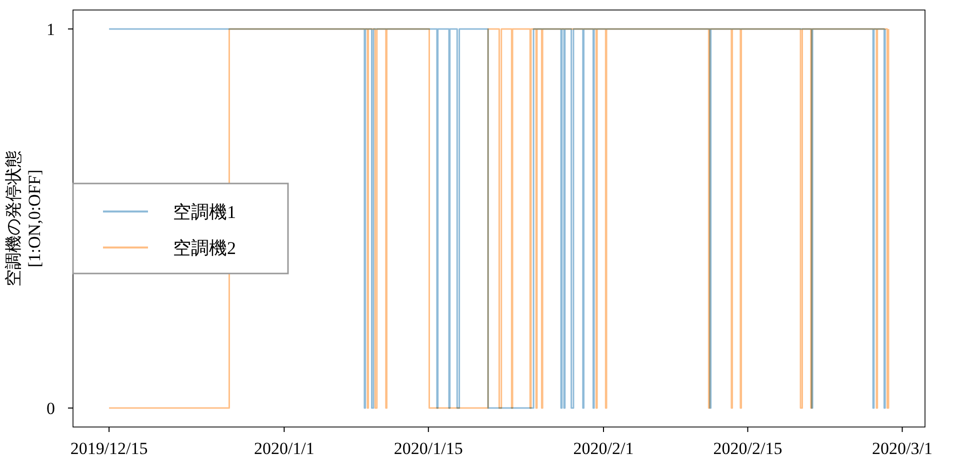 The height and width of the screenshot is (473, 955). I want to click on legend-label: 空調機2, so click(204, 248).